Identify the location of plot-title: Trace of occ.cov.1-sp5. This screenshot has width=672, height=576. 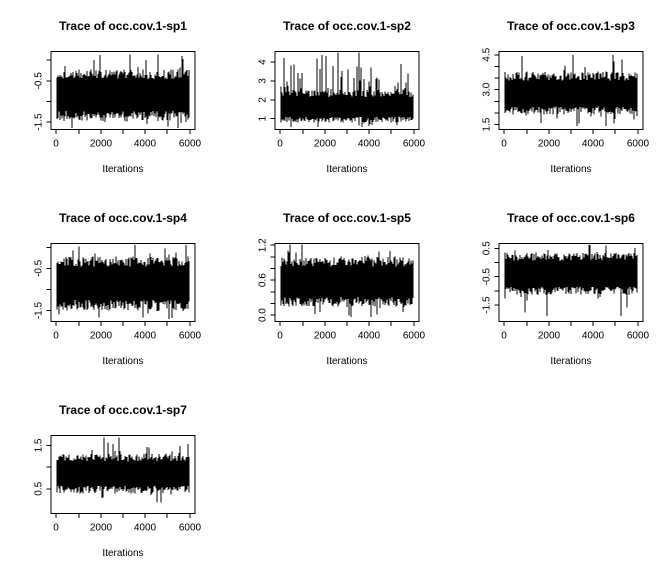
(347, 218).